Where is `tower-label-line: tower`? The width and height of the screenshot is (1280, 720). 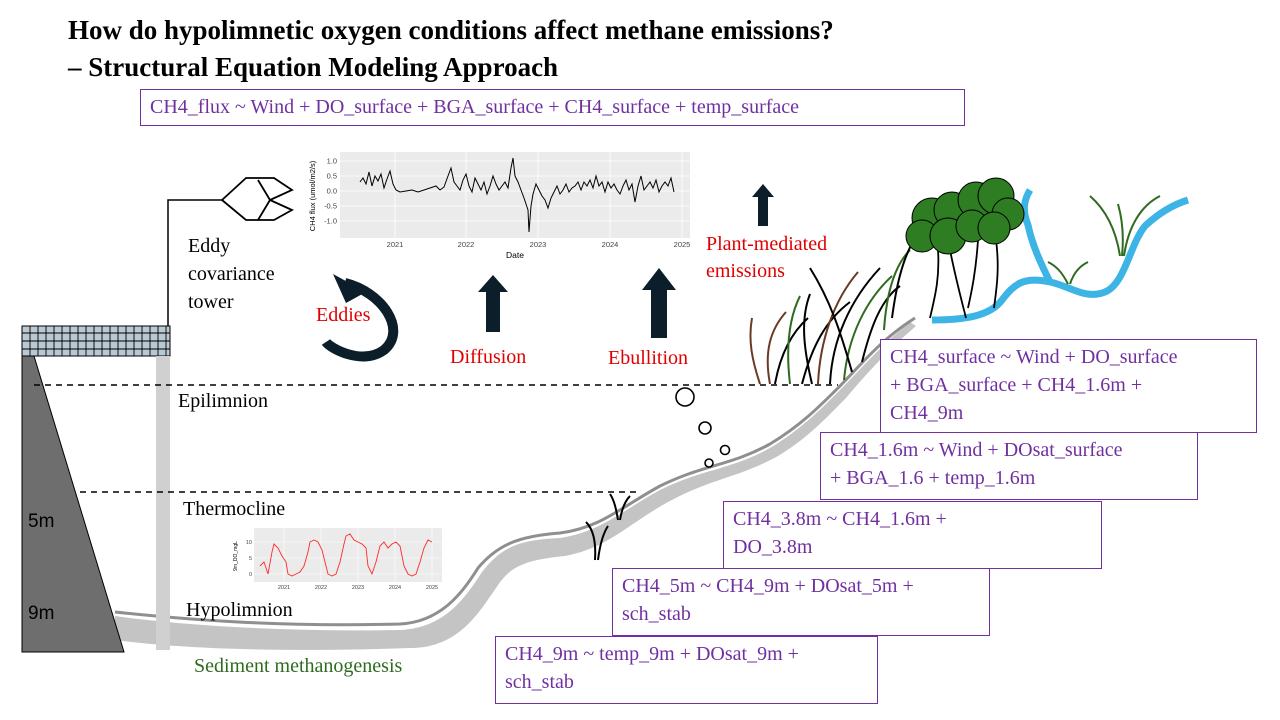 tower-label-line: tower is located at coordinates (211, 302).